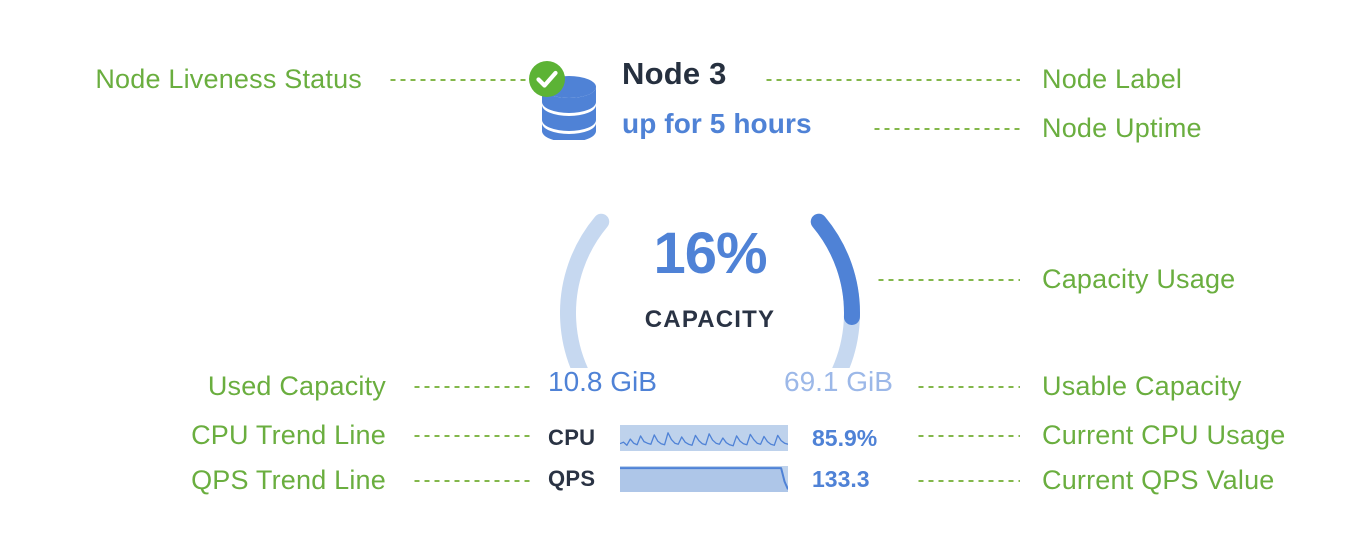 This screenshot has width=1348, height=548. What do you see at coordinates (717, 123) in the screenshot?
I see `node-uptime-text: up for 5 hours` at bounding box center [717, 123].